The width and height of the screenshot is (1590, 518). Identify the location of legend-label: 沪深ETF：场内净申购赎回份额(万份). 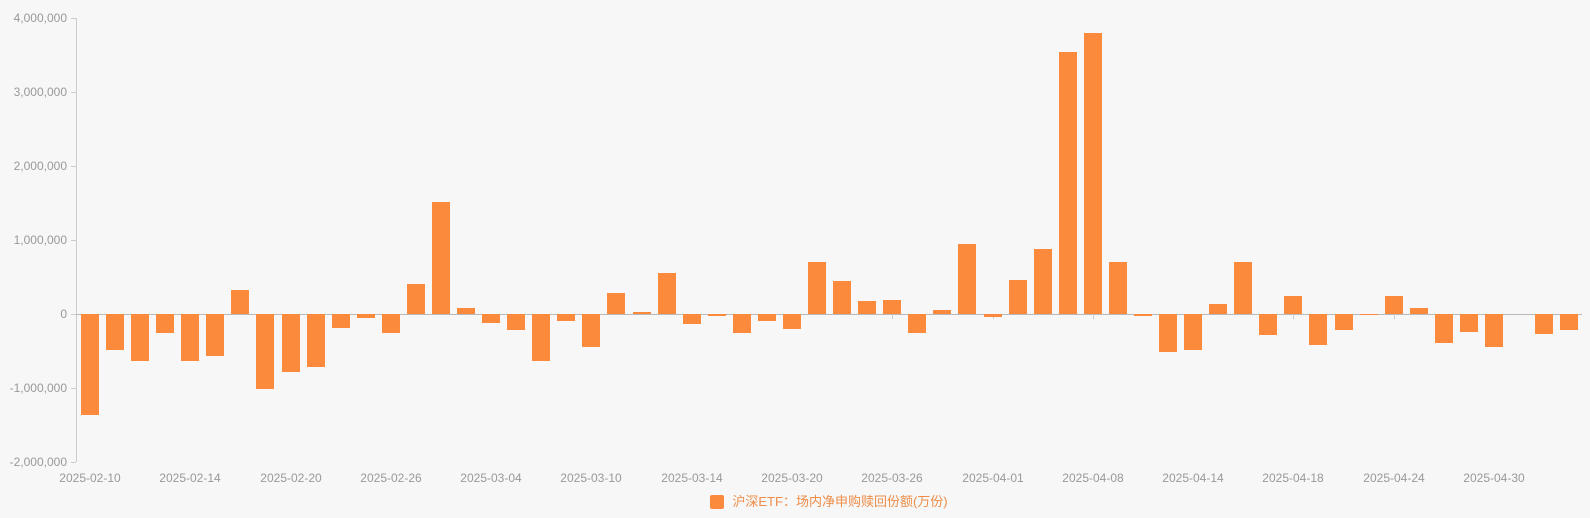
(840, 501).